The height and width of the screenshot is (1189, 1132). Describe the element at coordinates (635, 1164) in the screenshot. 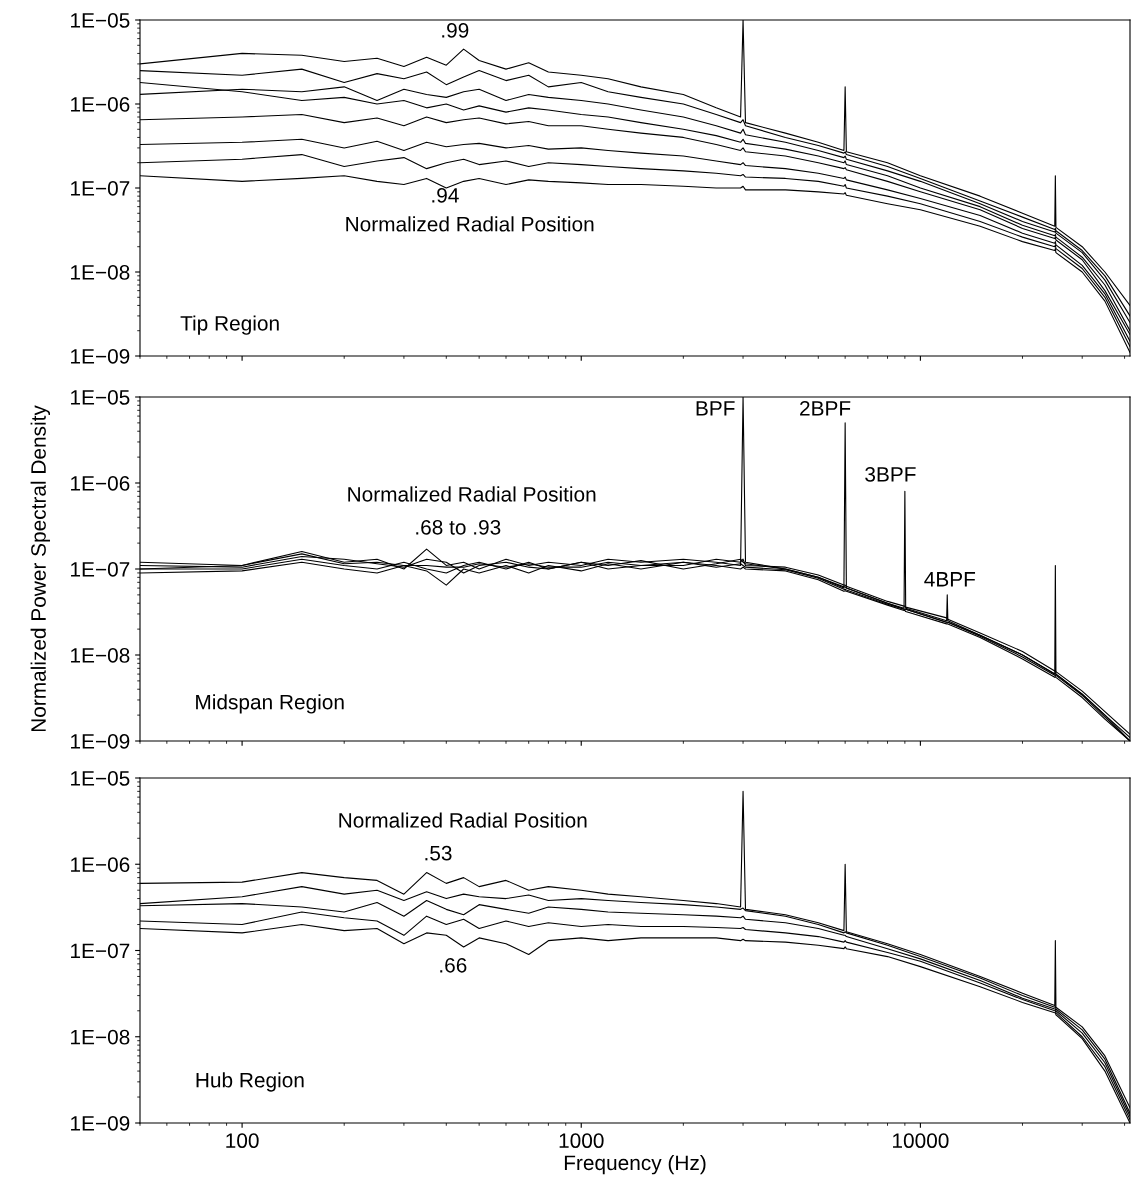

I see `x-axis-title: Frequency (Hz)` at that location.